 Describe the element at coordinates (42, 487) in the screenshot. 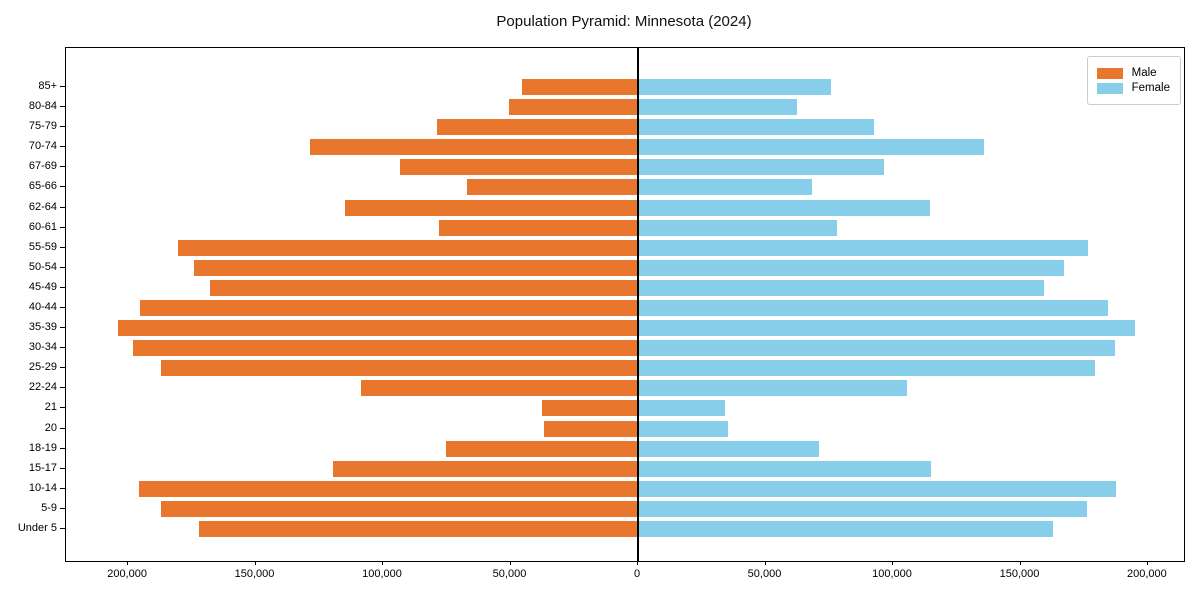

I see `y-tick-label-10-14: 10-14` at that location.